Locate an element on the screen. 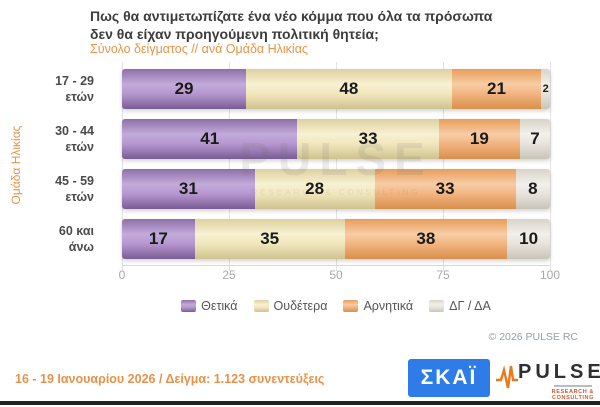  value-label: 2 is located at coordinates (545, 89).